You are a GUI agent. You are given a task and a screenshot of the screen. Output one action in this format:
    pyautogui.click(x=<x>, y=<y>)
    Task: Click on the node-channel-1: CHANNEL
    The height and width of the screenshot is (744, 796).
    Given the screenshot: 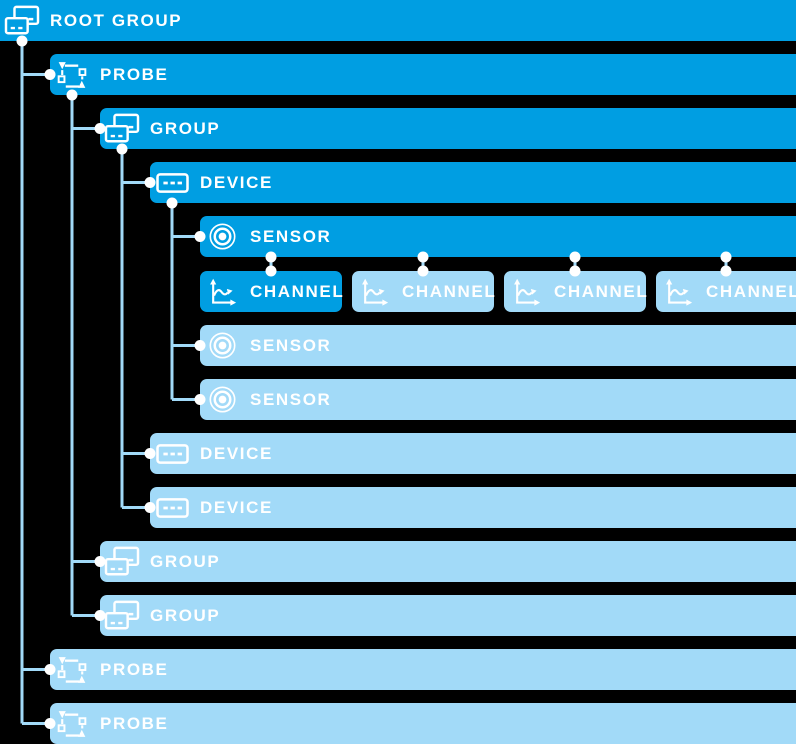 What is the action you would take?
    pyautogui.click(x=272, y=291)
    